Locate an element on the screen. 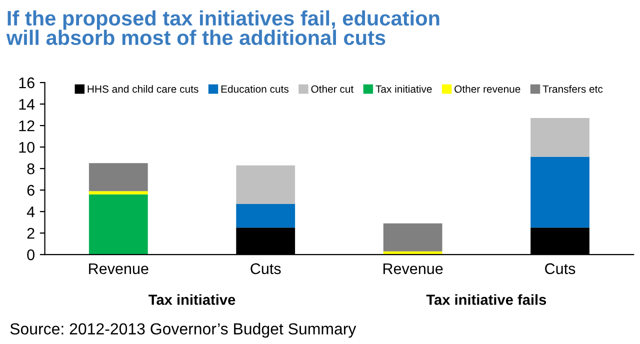  legend-label: Transfers etc is located at coordinates (572, 89).